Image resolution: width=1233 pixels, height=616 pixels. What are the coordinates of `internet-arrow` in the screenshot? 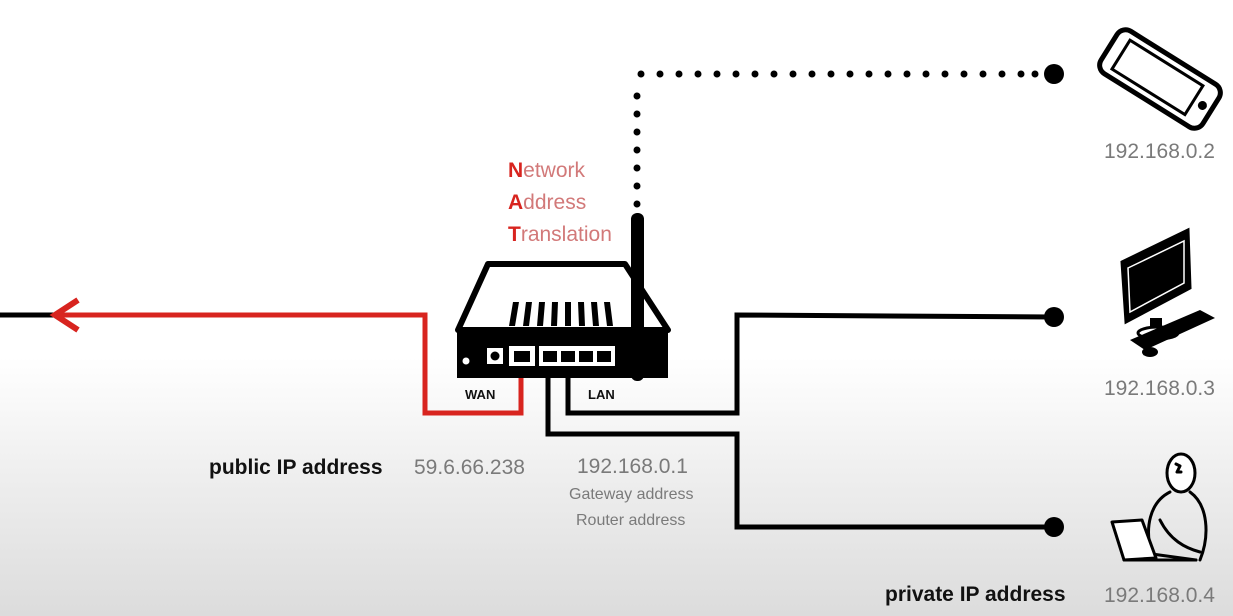 It's located at (64, 315).